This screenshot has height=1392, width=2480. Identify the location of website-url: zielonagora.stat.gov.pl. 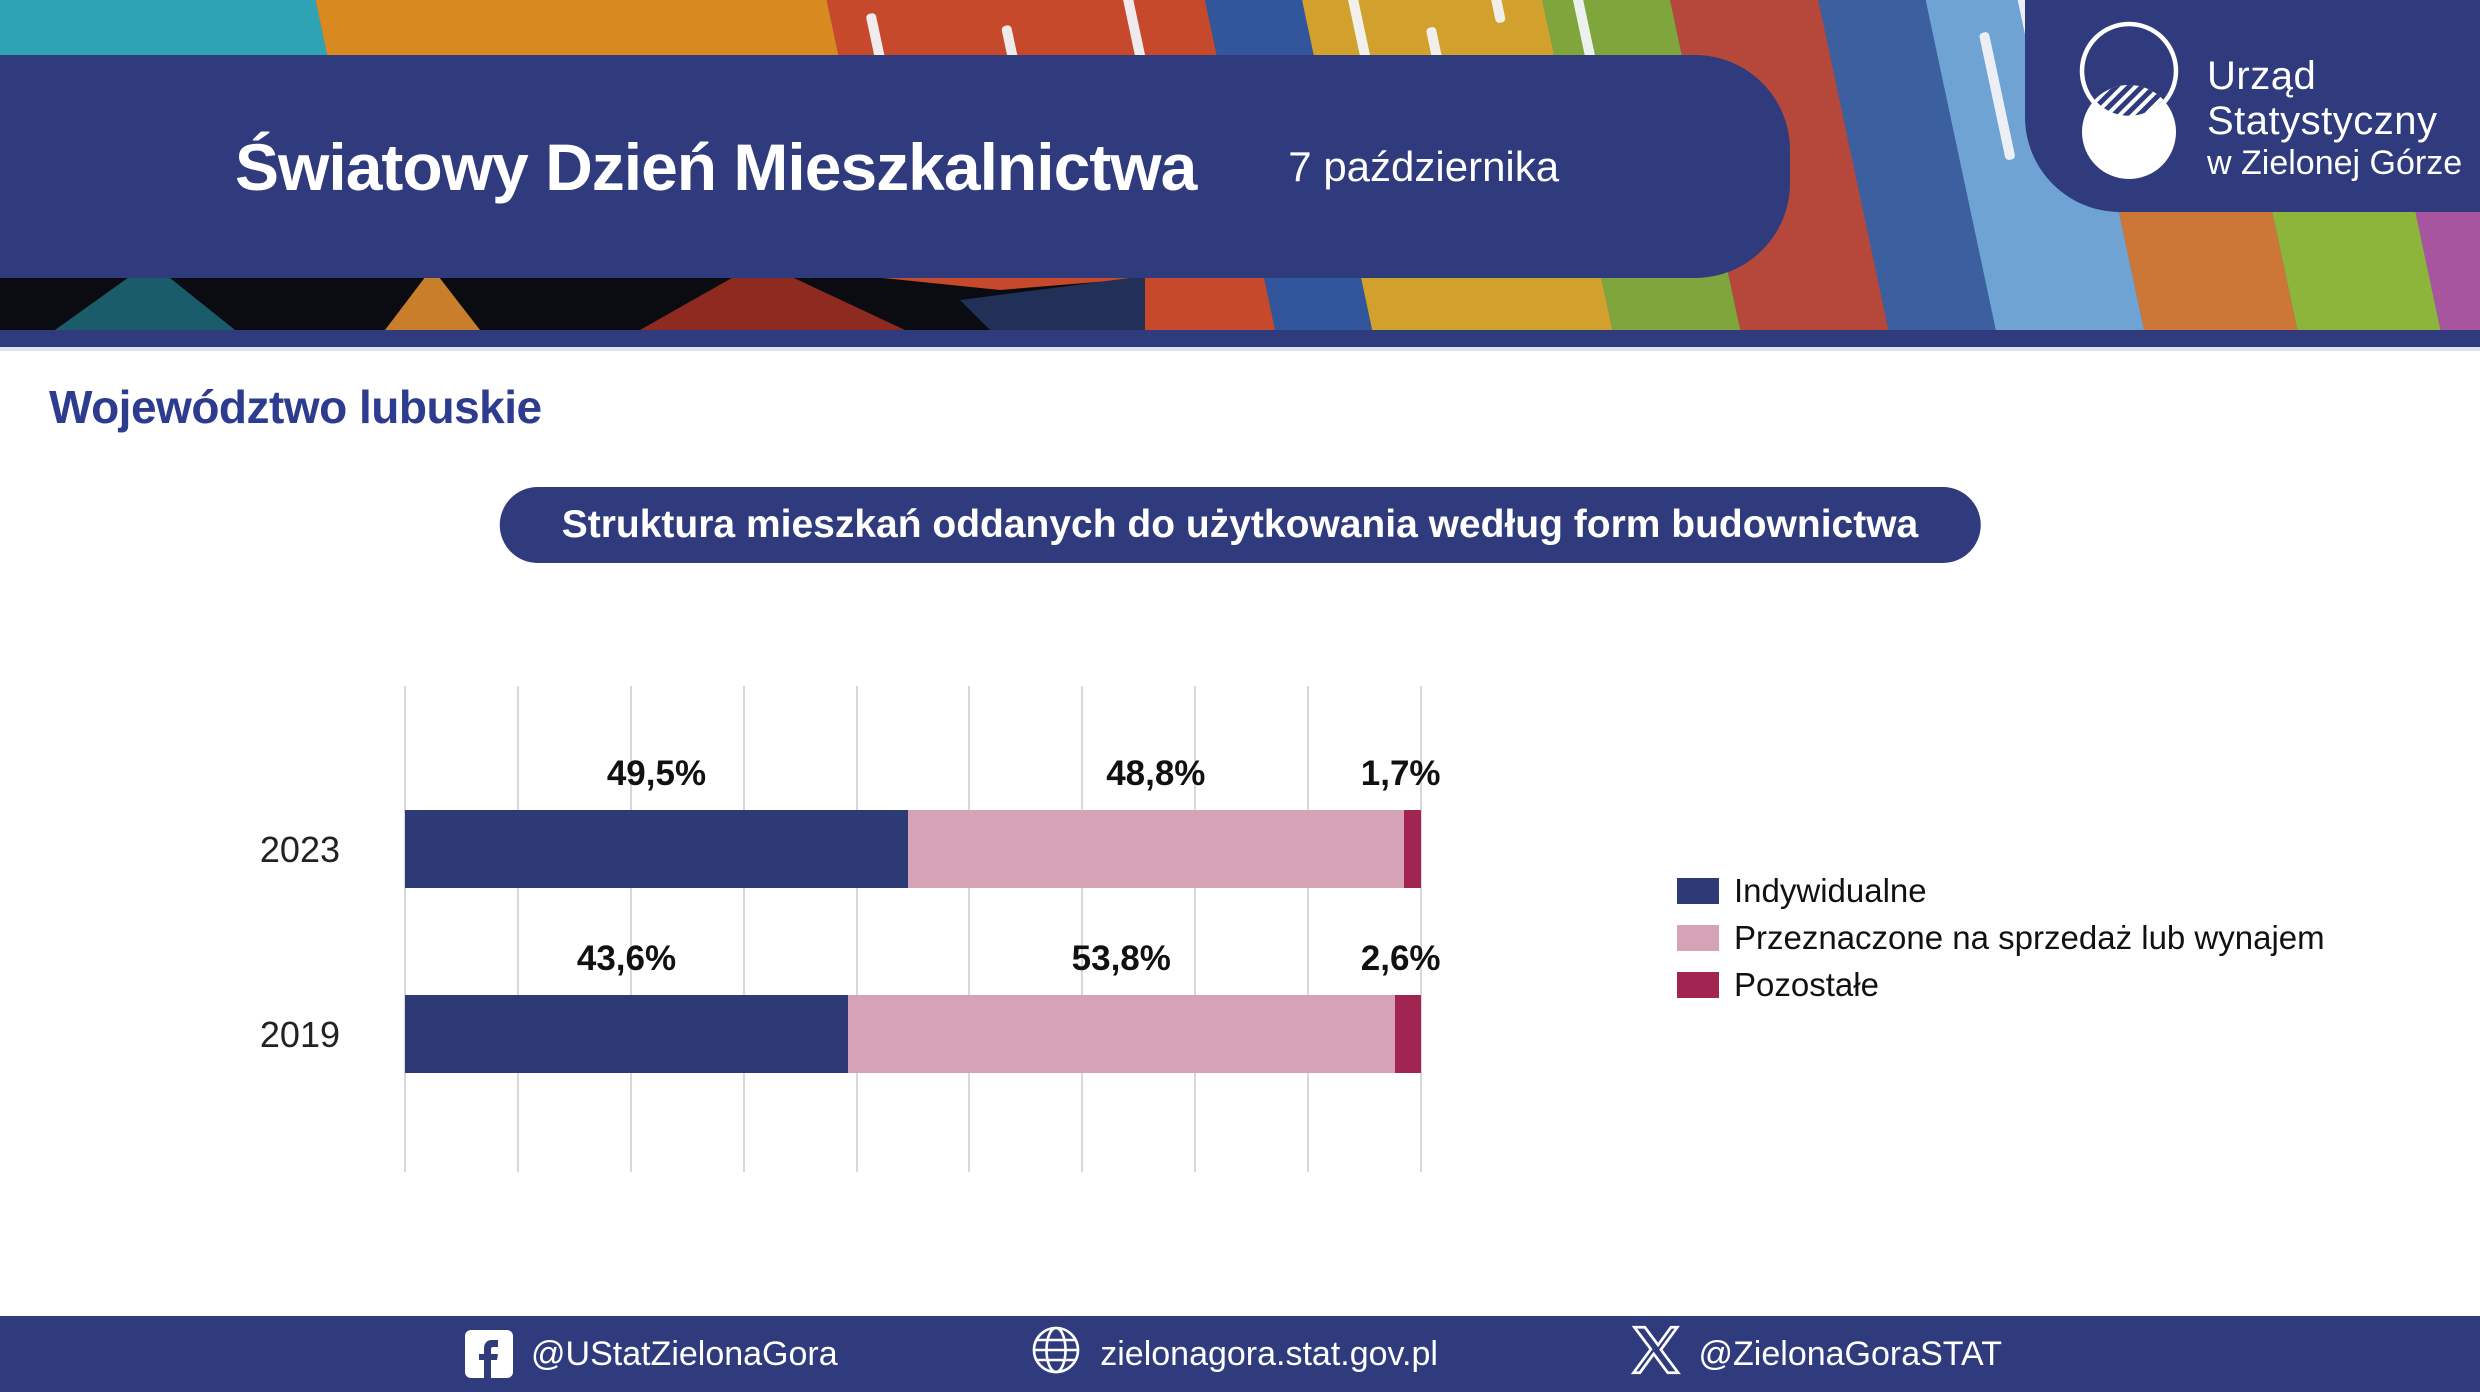
(1269, 1353).